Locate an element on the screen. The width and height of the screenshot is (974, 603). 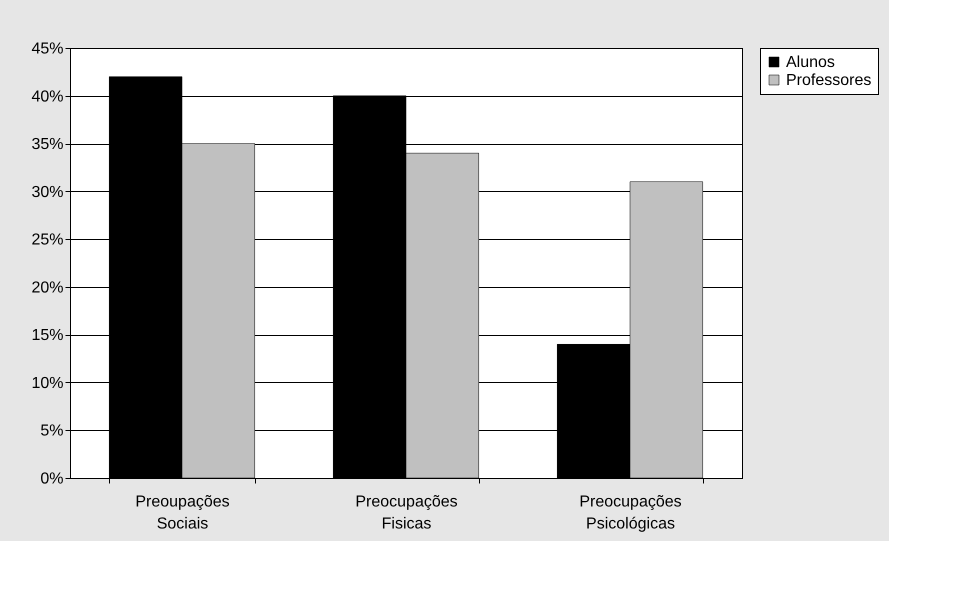
y-tick-label: 45% is located at coordinates (47, 49).